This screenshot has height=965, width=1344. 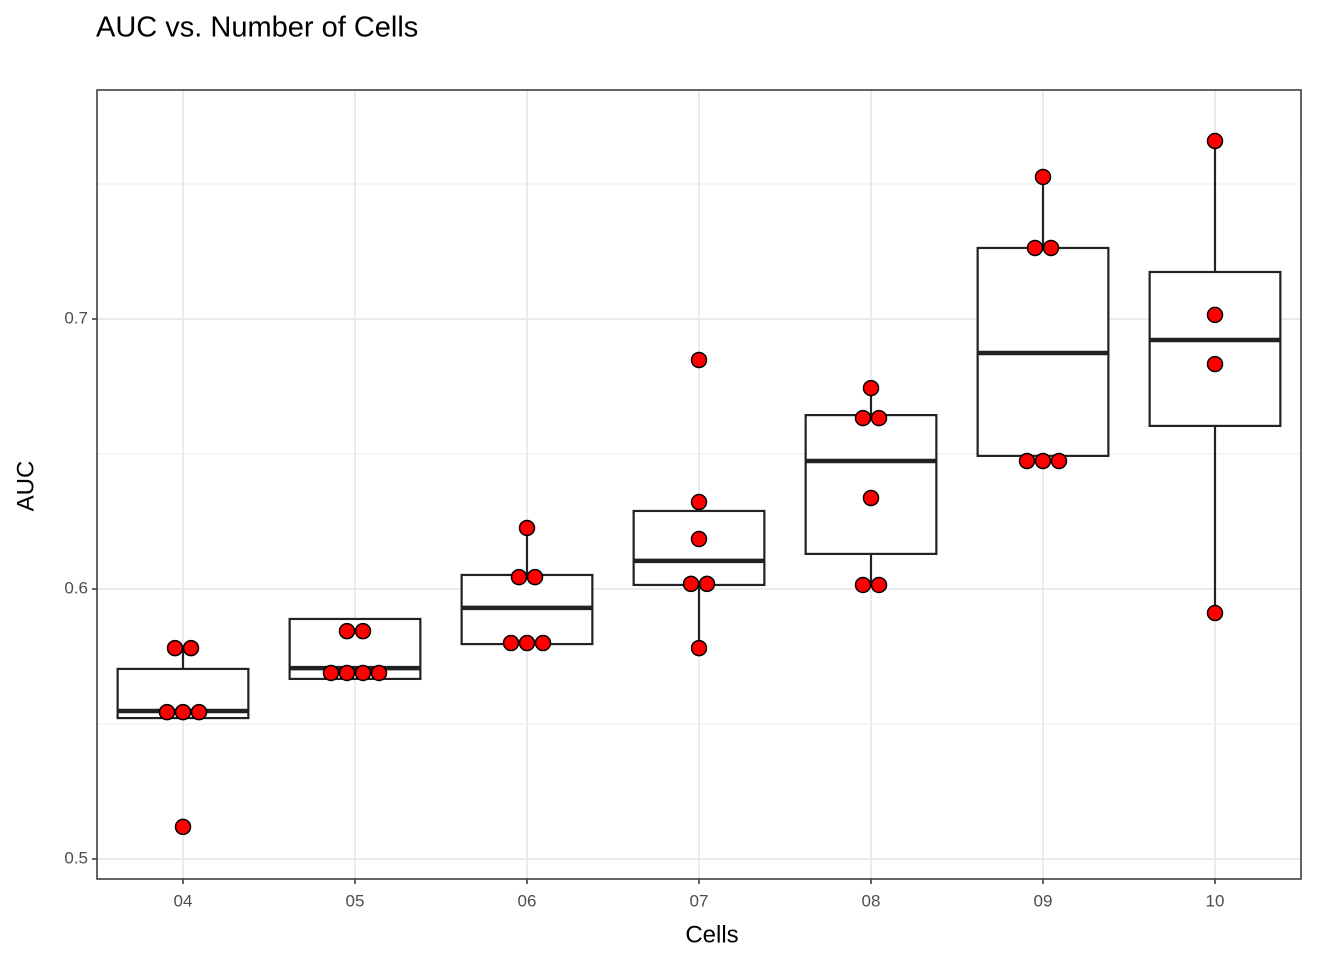 I want to click on y-tick-label: 0.5, so click(x=76, y=858).